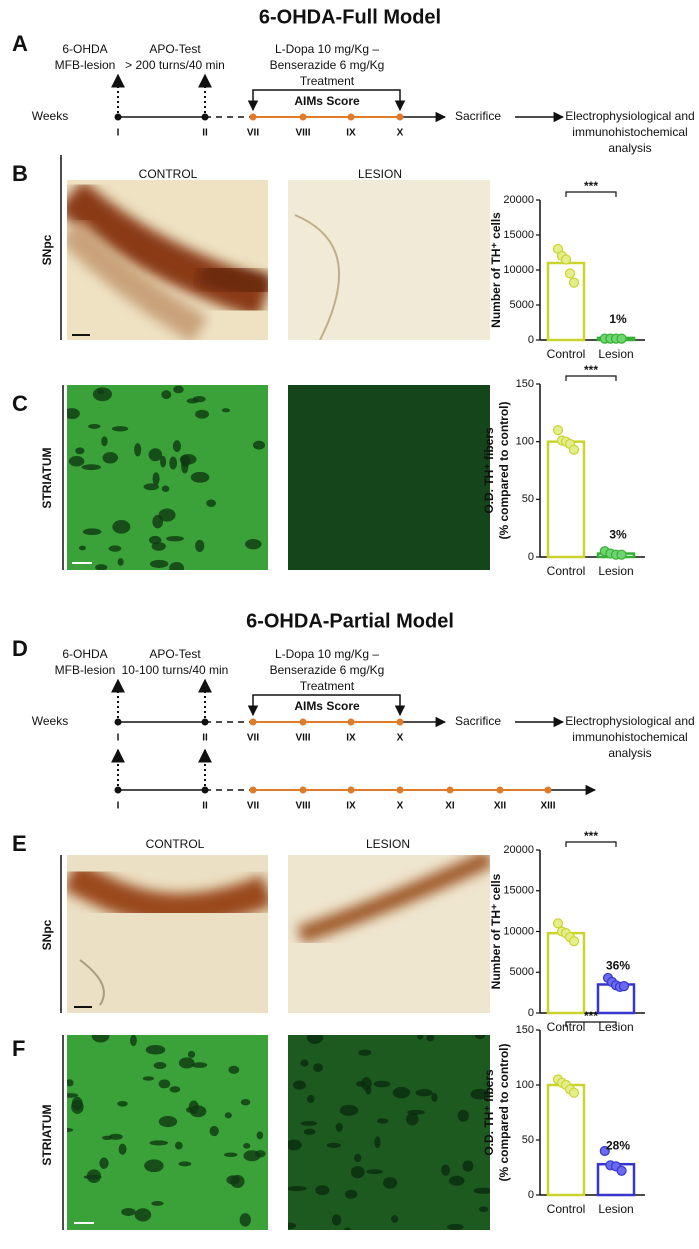 The width and height of the screenshot is (699, 1249). What do you see at coordinates (618, 535) in the screenshot?
I see `annotation: 3%` at bounding box center [618, 535].